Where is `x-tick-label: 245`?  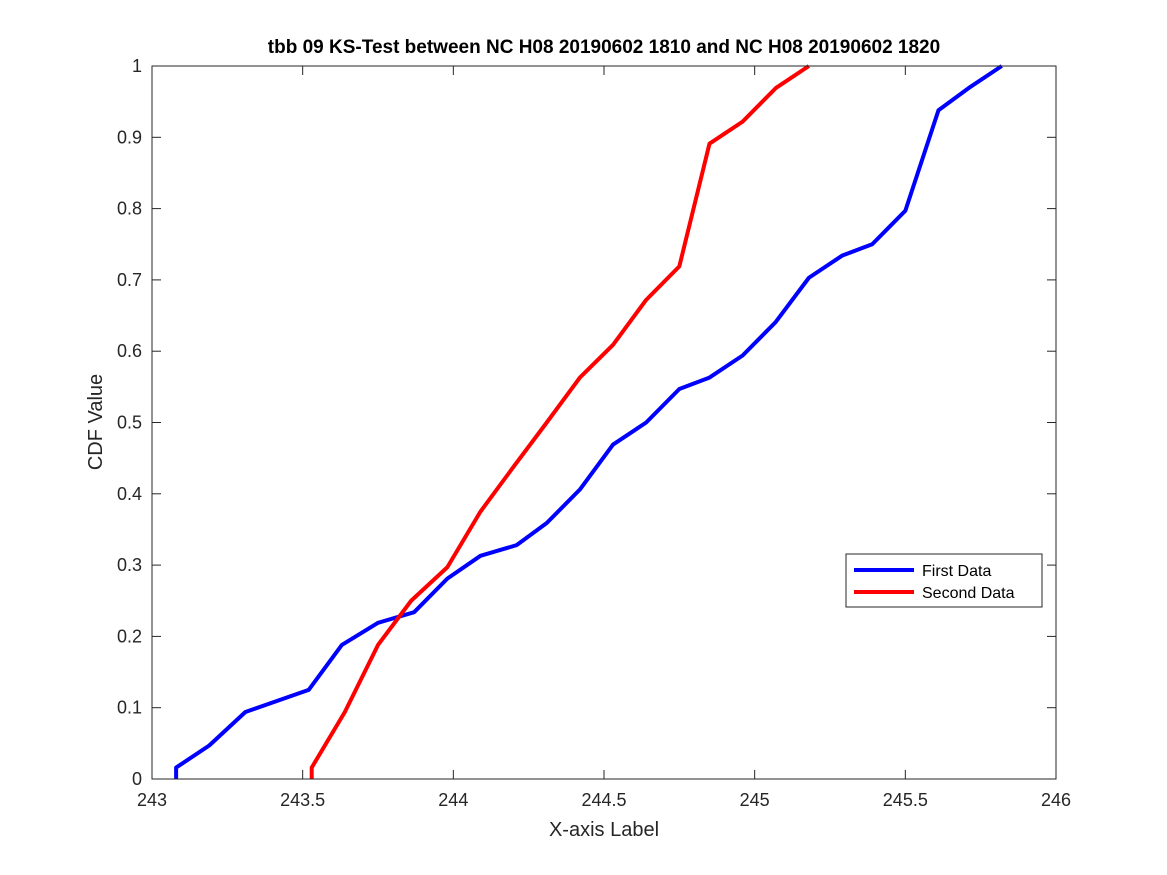
x-tick-label: 245 is located at coordinates (755, 800).